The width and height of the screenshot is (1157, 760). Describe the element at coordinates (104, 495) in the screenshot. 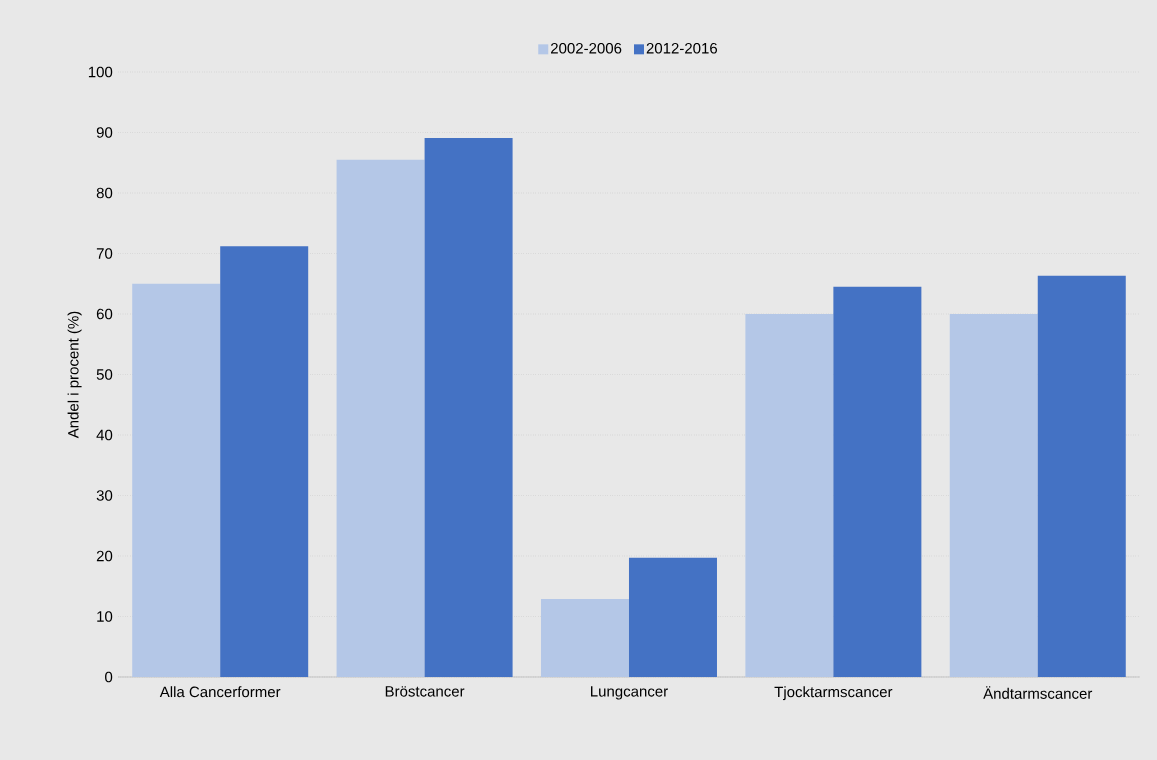

I see `y-tick-label: 30` at that location.